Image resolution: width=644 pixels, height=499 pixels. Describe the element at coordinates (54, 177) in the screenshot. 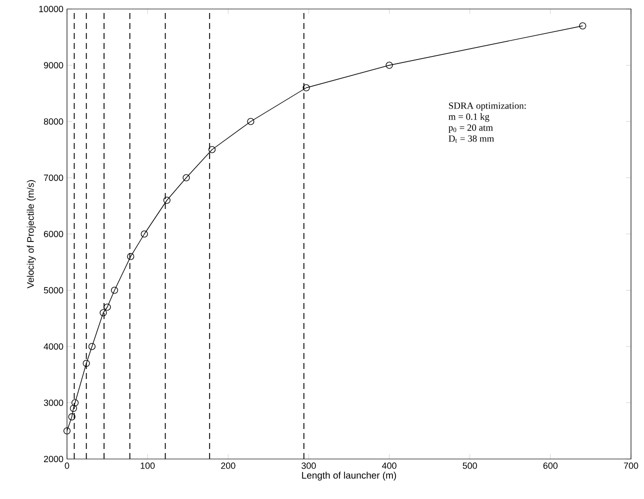

I see `y-tick-label: 7000` at that location.